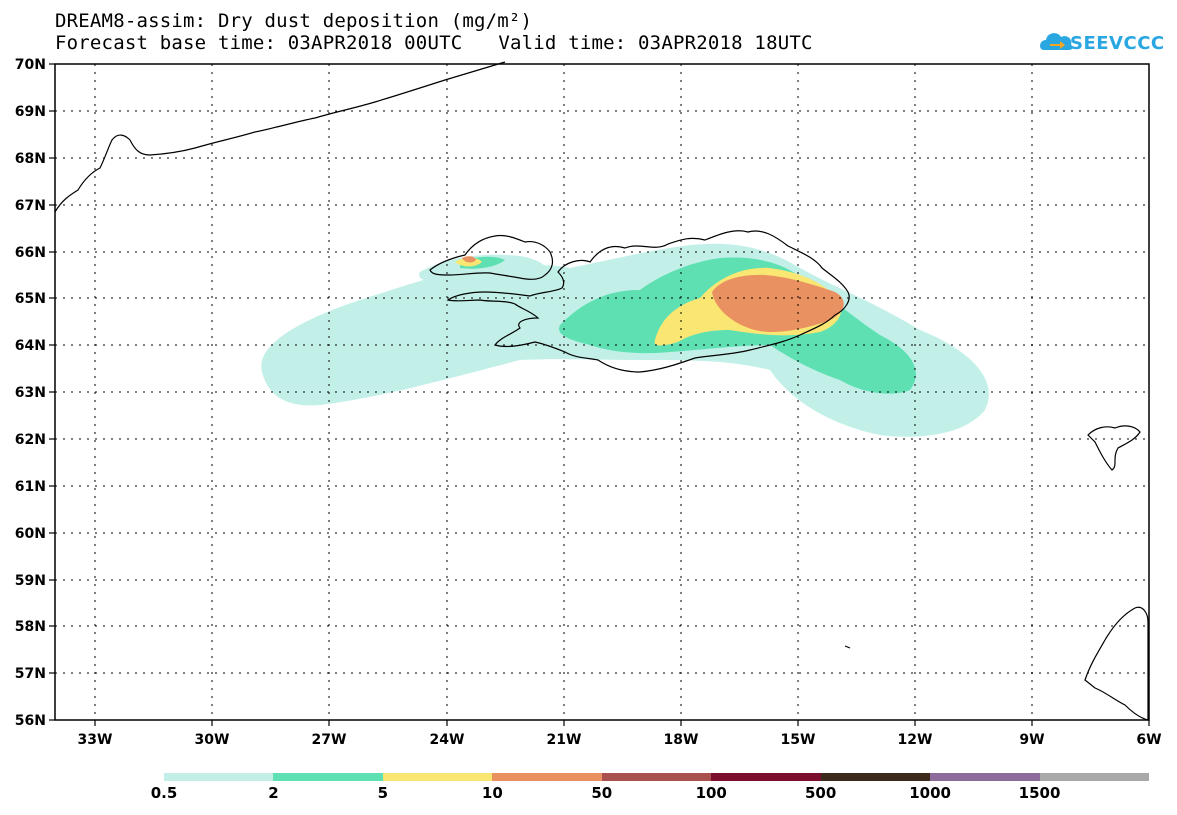  I want to click on lon-label: 6W, so click(1148, 740).